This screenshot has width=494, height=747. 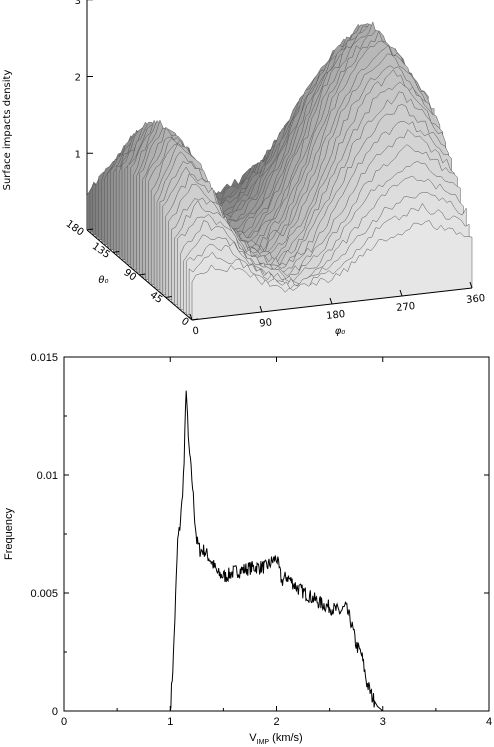 I want to click on theta-axis-title: θ₀, so click(x=103, y=280).